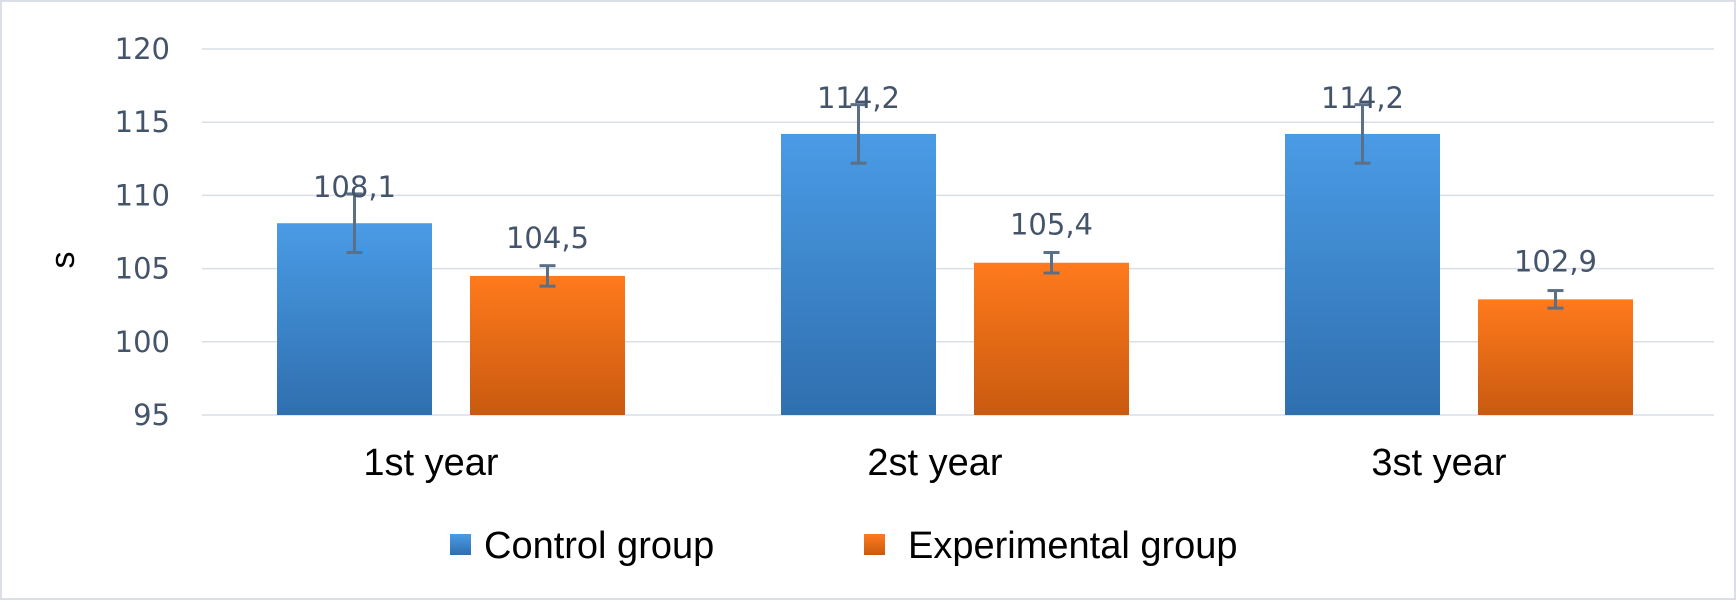 This screenshot has height=602, width=1736. What do you see at coordinates (1051, 225) in the screenshot?
I see `data-label: 105,4` at bounding box center [1051, 225].